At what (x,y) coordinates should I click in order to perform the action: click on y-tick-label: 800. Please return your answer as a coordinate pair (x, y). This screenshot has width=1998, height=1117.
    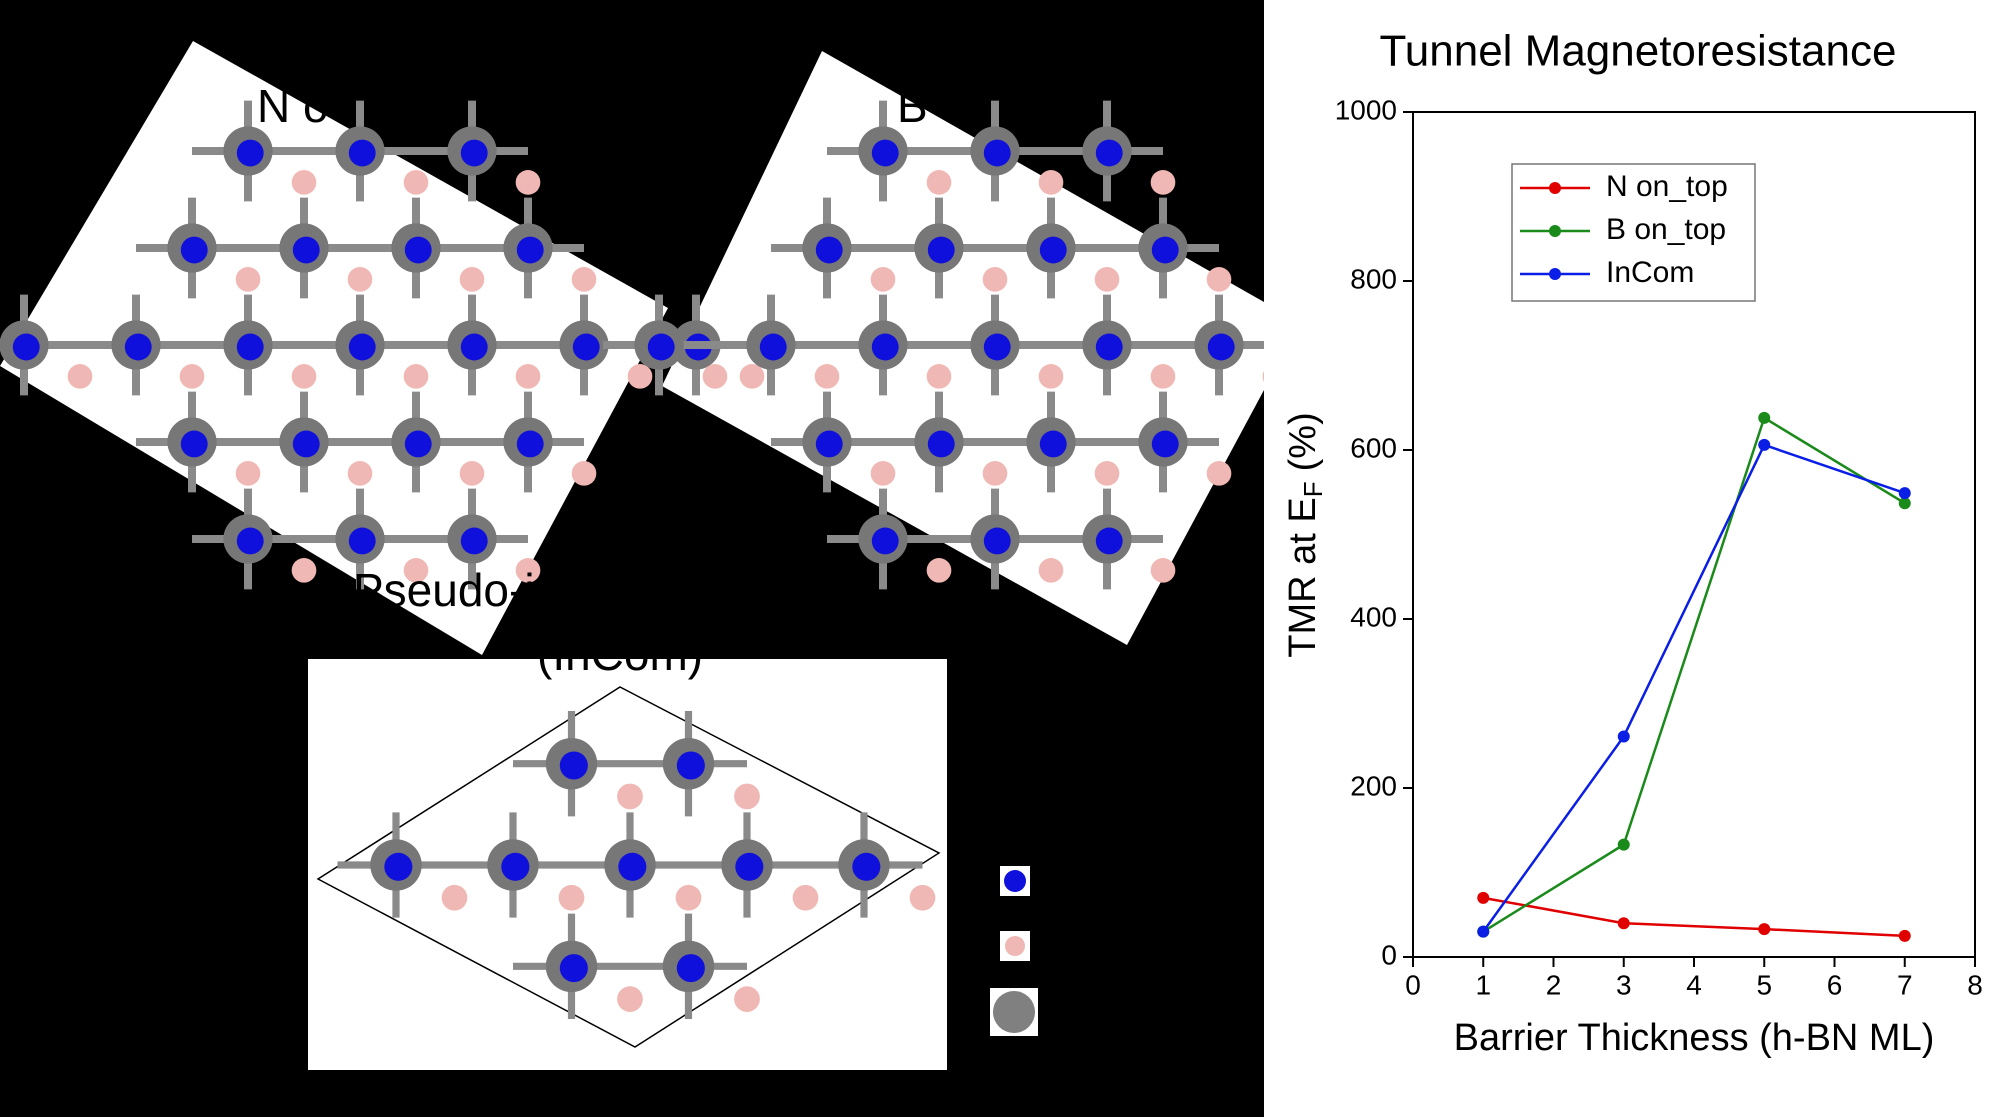
    Looking at the image, I should click on (1373, 278).